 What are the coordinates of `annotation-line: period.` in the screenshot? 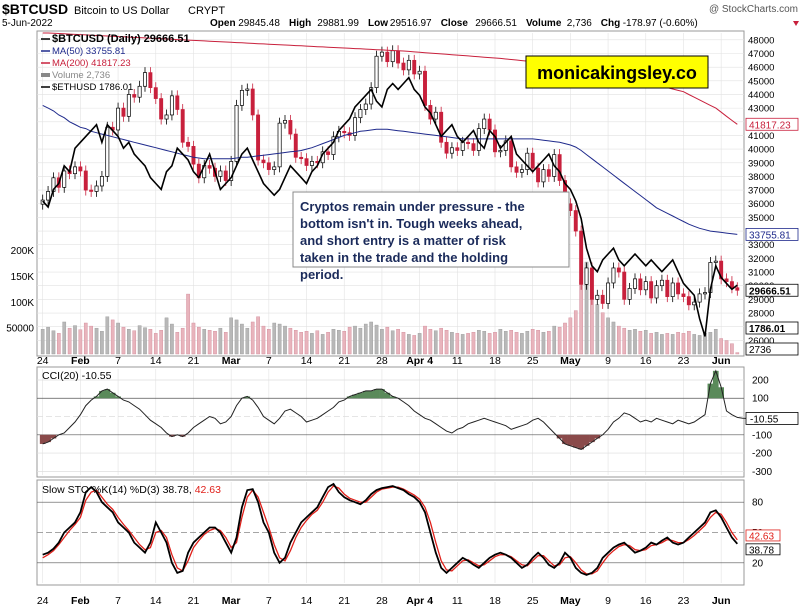 It's located at (321, 274).